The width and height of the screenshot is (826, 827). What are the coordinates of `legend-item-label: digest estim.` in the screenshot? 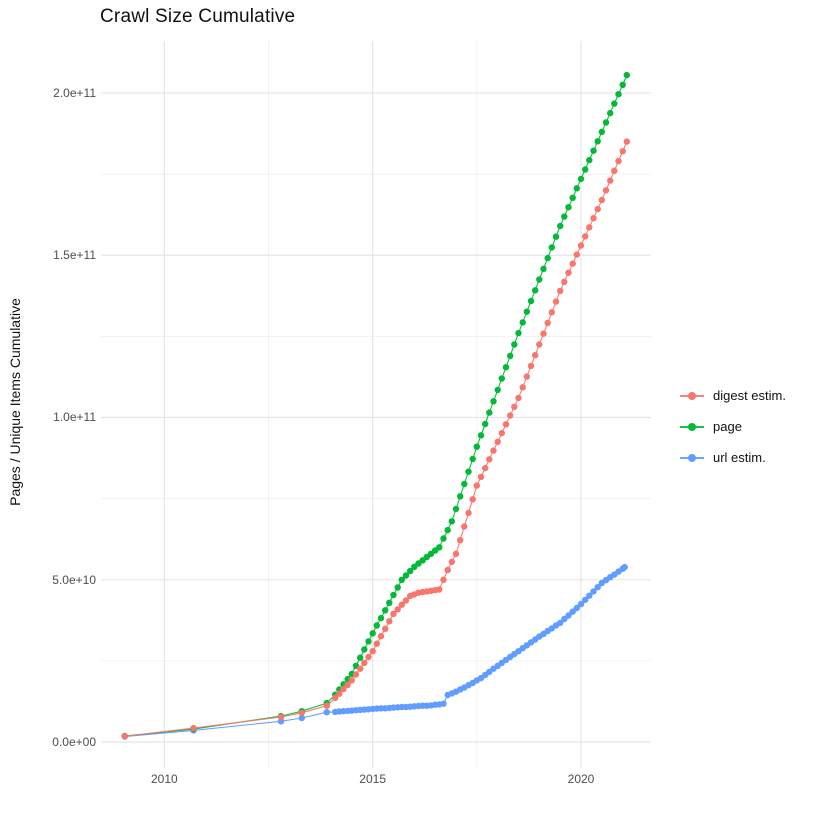 It's located at (749, 395).